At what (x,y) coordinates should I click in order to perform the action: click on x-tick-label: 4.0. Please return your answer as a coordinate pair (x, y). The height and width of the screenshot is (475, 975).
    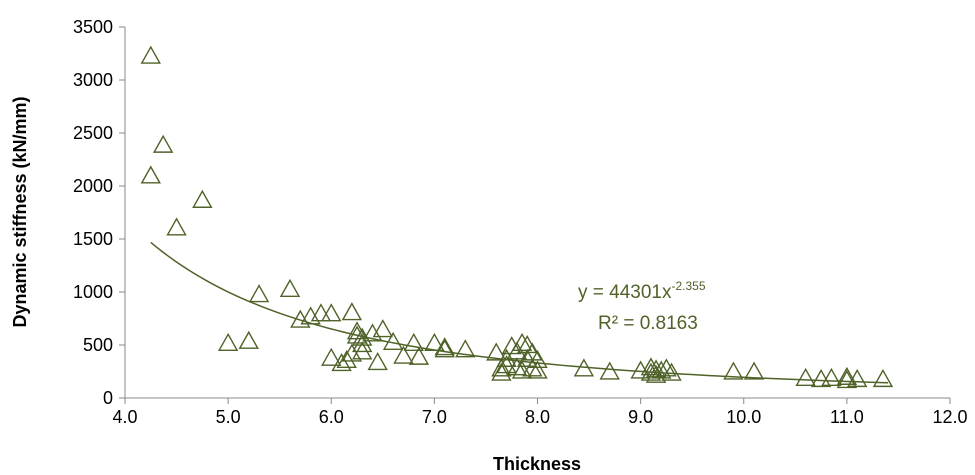
    Looking at the image, I should click on (124, 417).